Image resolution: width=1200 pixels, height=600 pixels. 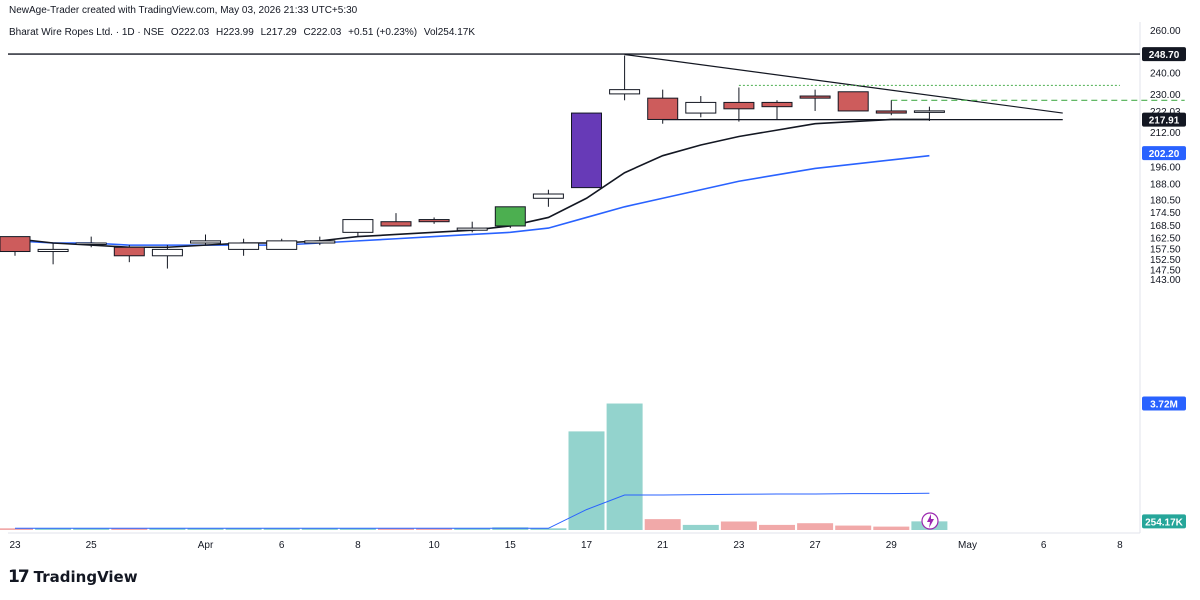 I want to click on price-tick-label: 168.50, so click(x=1165, y=226).